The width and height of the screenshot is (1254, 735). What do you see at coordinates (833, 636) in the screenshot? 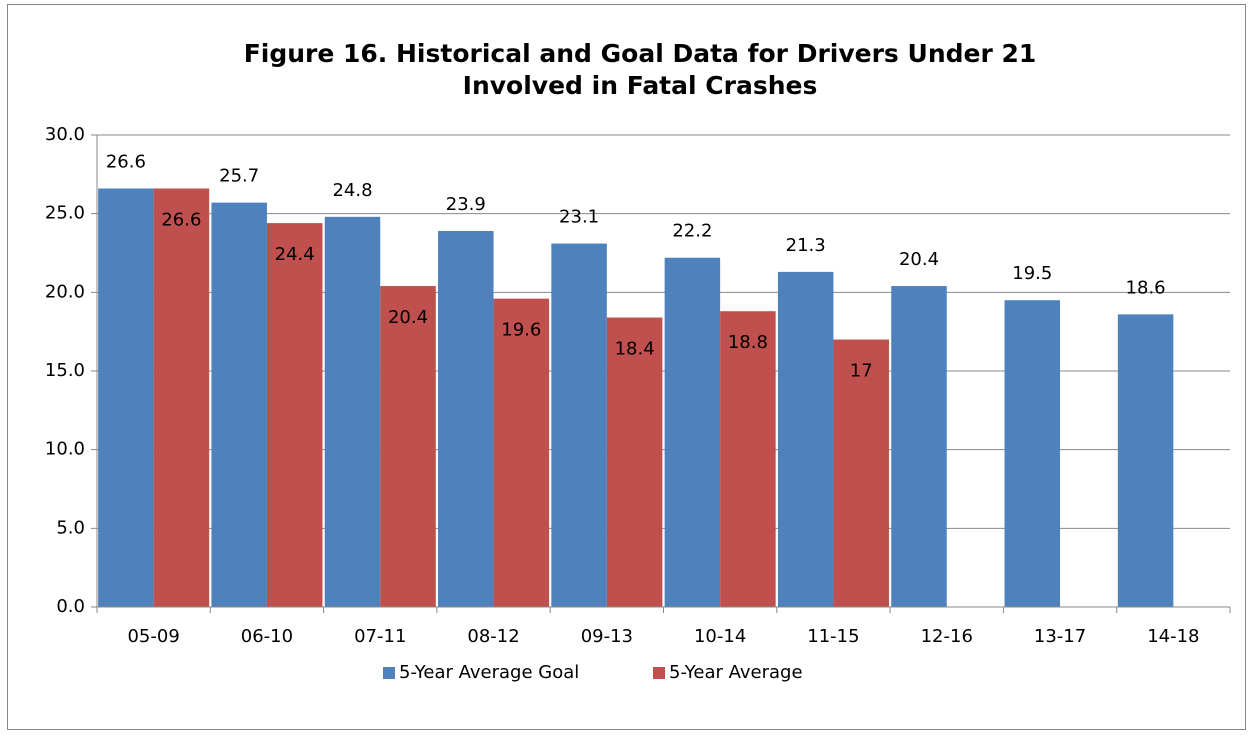
I see `x-tick-label: 11-15` at bounding box center [833, 636].